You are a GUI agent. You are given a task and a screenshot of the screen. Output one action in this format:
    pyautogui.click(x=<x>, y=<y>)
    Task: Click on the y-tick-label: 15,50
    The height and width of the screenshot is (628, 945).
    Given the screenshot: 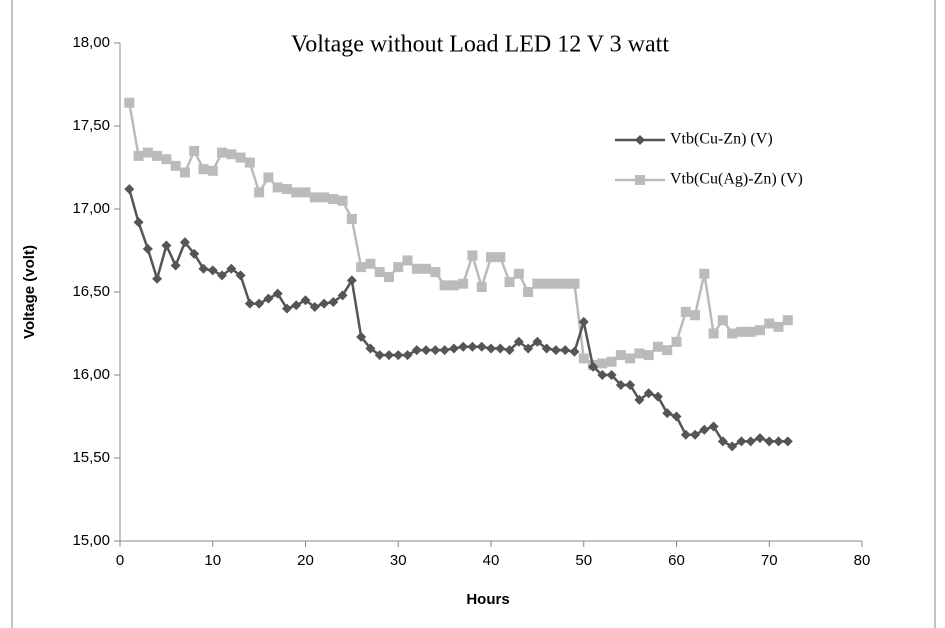 What is the action you would take?
    pyautogui.click(x=91, y=457)
    